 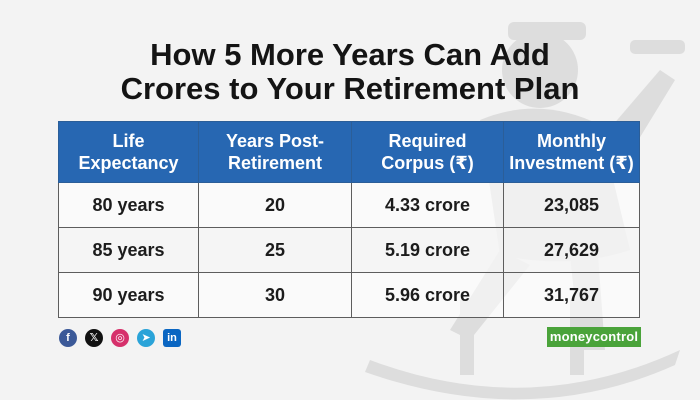 What do you see at coordinates (427, 152) in the screenshot?
I see `header-required-corpus: Required Corpus (₹)` at bounding box center [427, 152].